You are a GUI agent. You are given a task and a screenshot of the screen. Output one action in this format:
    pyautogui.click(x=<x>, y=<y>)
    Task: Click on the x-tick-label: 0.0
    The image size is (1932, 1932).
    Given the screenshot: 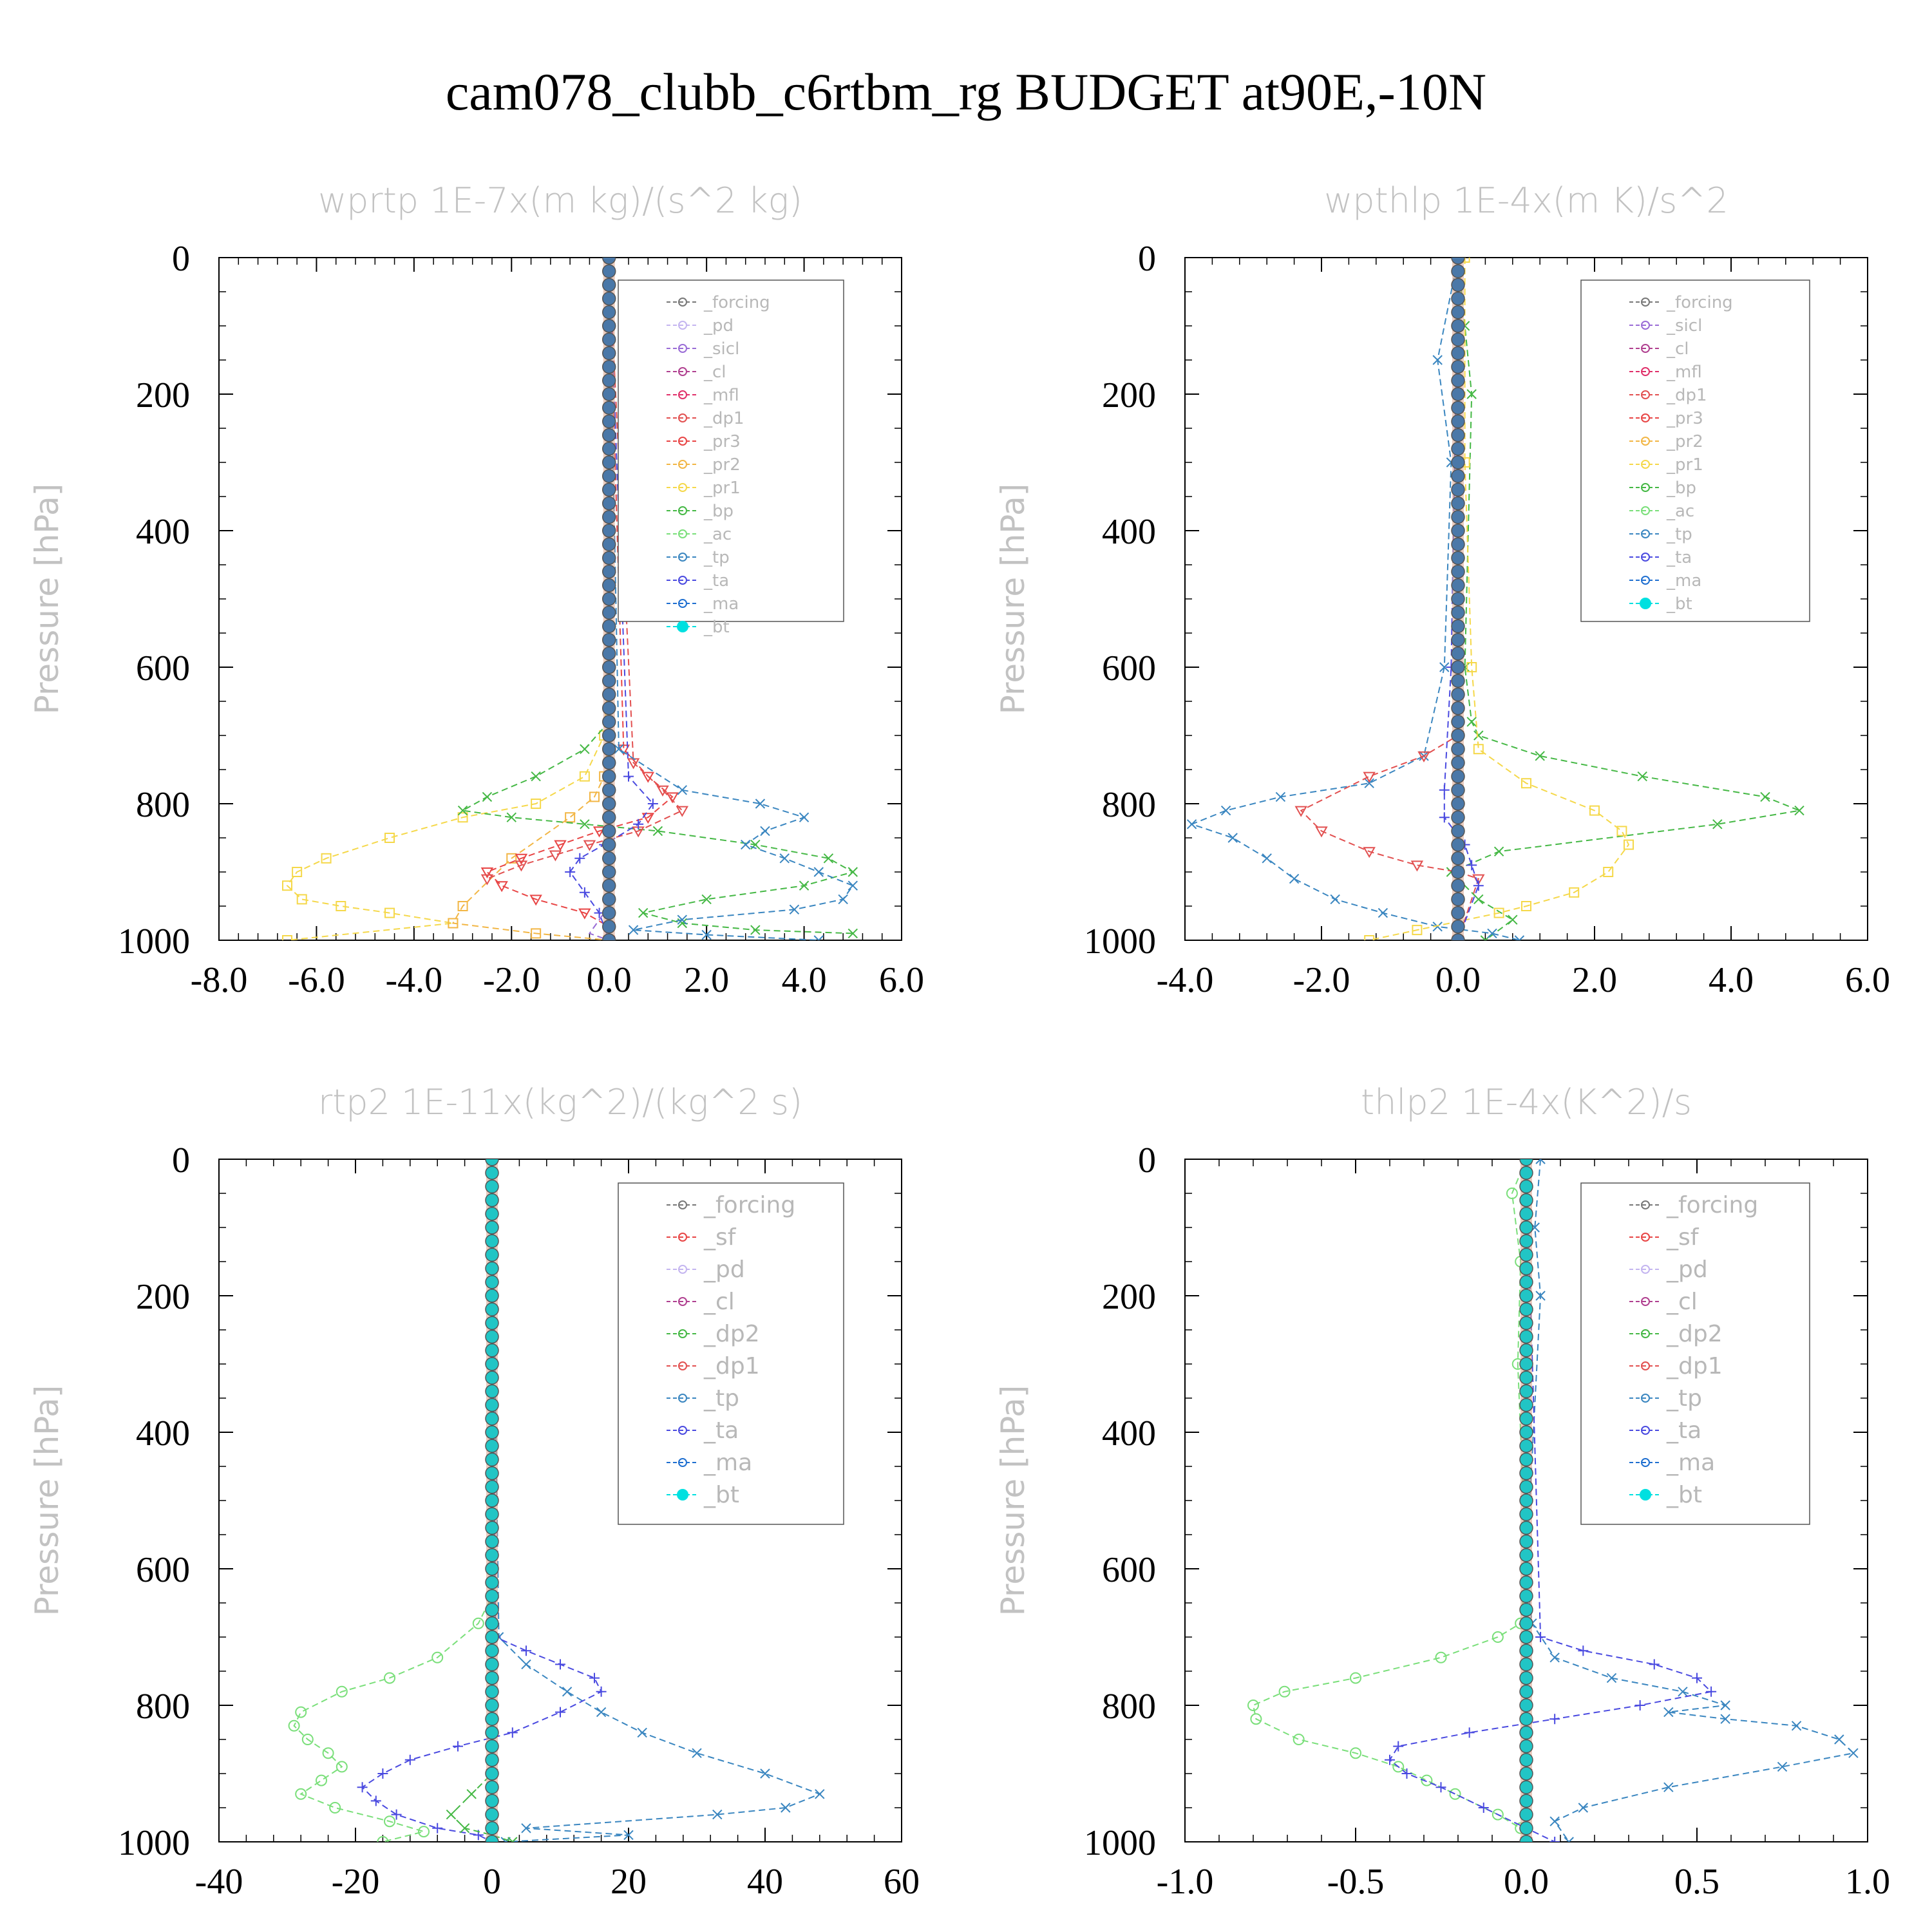 What is the action you would take?
    pyautogui.click(x=609, y=980)
    